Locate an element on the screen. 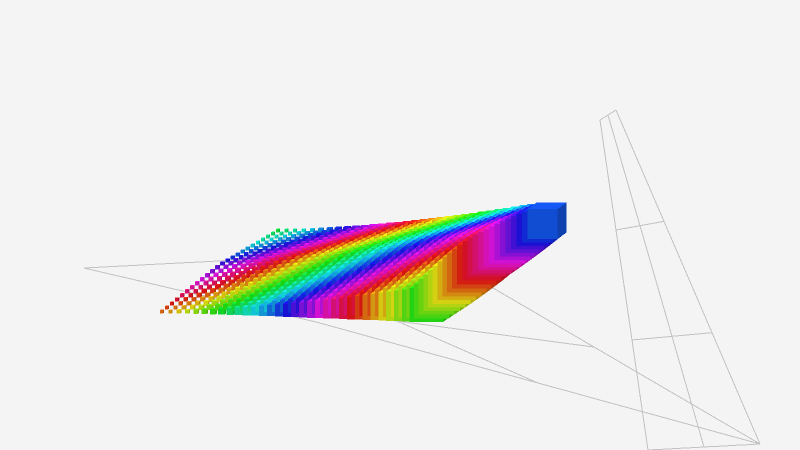 This screenshot has height=450, width=800. voxel-layer is located at coordinates (363, 262).